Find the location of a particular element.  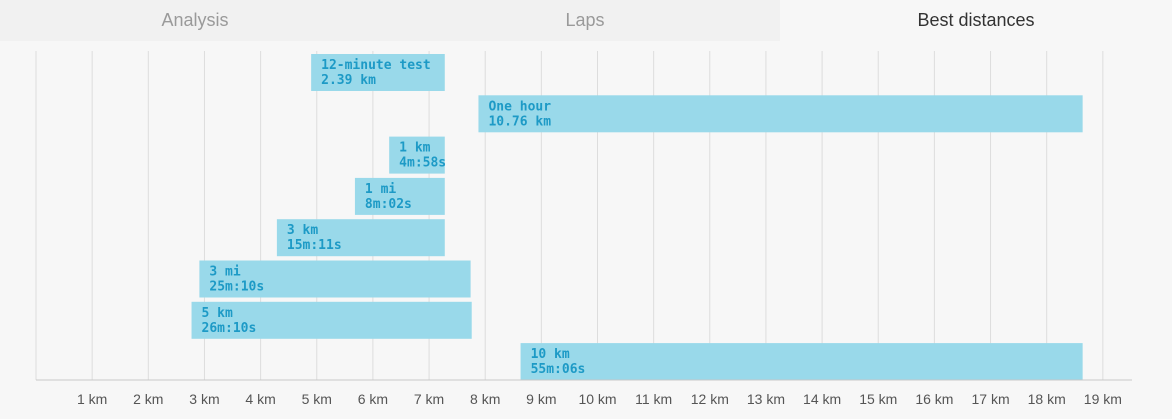

x-tick-label: 4 km is located at coordinates (260, 399).